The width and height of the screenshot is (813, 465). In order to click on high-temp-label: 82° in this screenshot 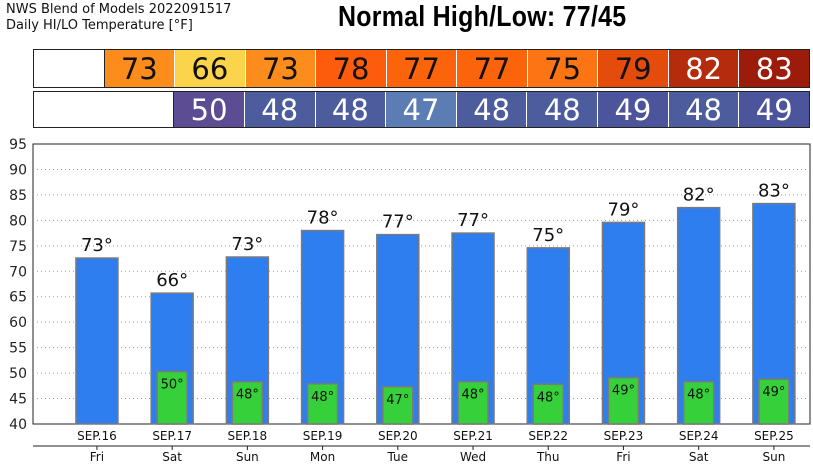, I will do `click(699, 195)`.